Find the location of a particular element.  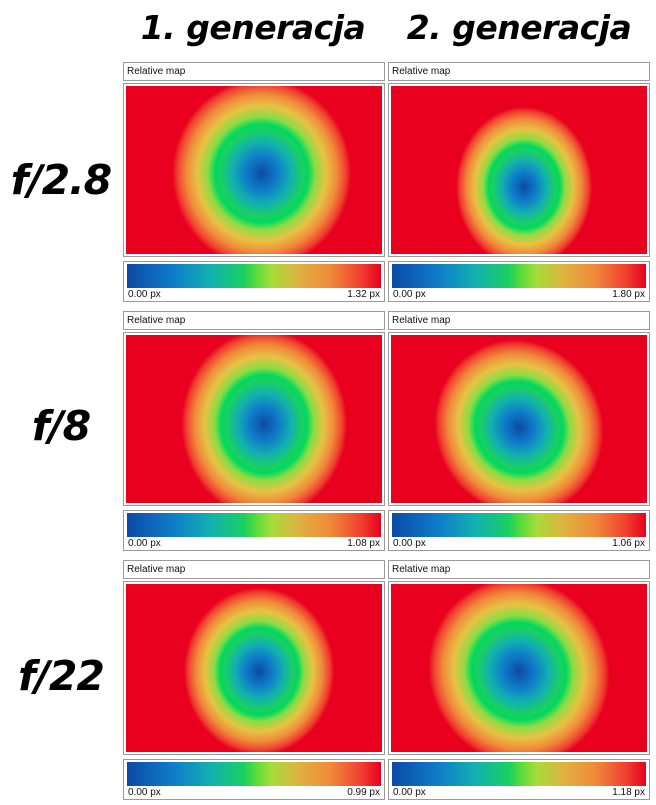

row-label-f22: f/22 is located at coordinates (61, 676).